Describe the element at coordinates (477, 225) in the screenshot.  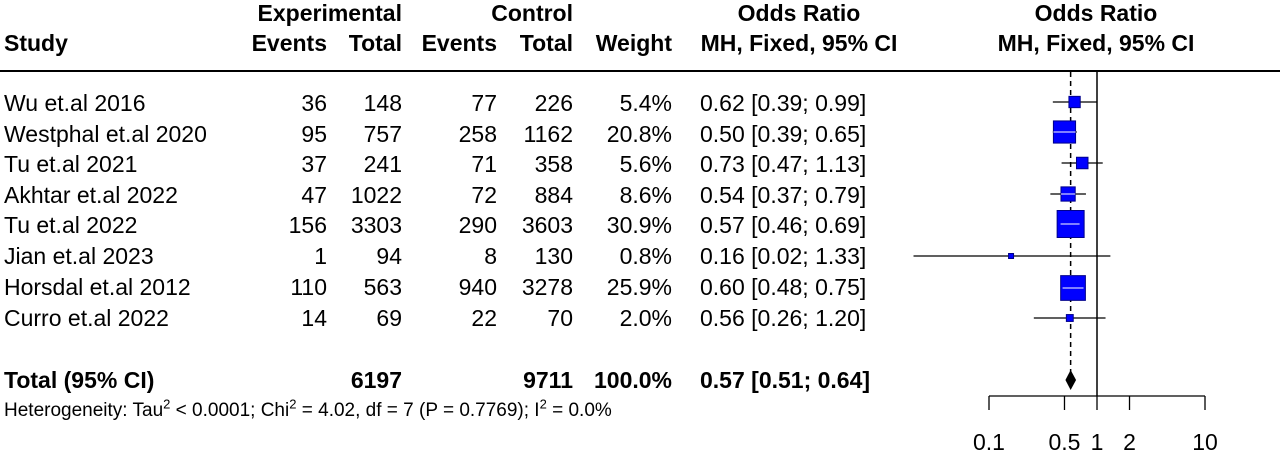
I see `ctl-events: 290` at that location.